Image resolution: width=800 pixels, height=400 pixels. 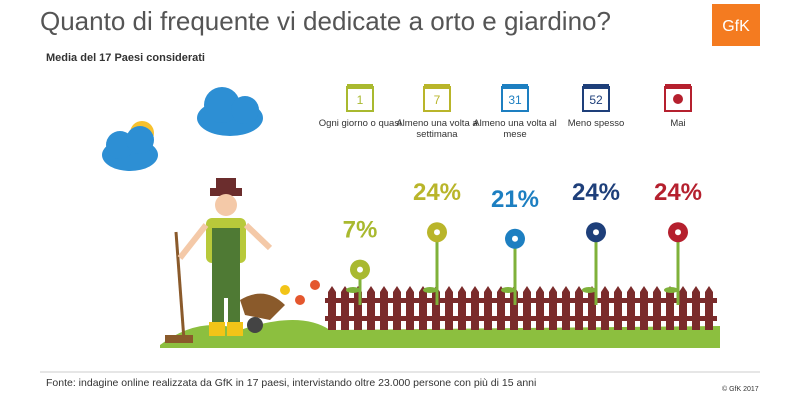 I want to click on copyright: © GfK 2017, so click(x=740, y=389).